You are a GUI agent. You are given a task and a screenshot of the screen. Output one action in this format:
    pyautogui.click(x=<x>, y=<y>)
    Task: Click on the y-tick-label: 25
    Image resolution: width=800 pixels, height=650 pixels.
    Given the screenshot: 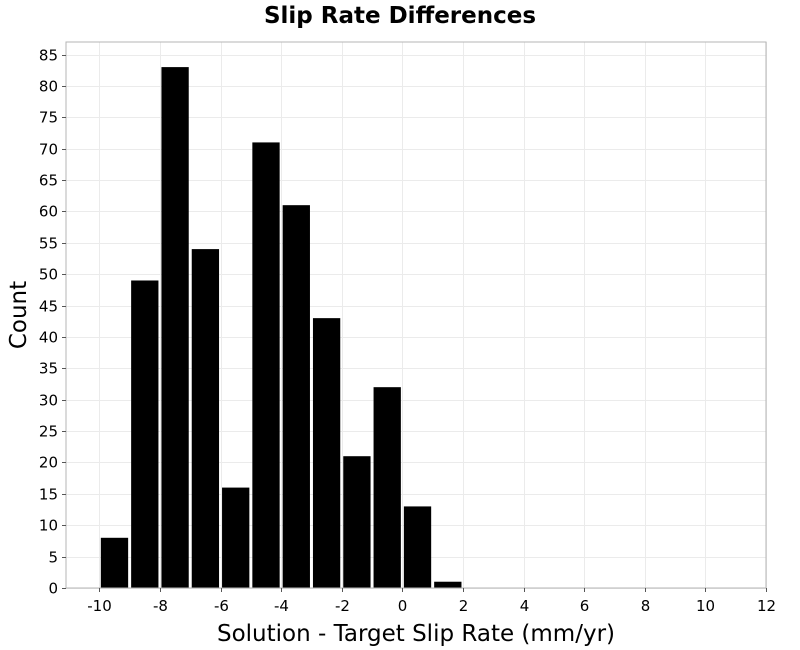 What is the action you would take?
    pyautogui.click(x=48, y=432)
    